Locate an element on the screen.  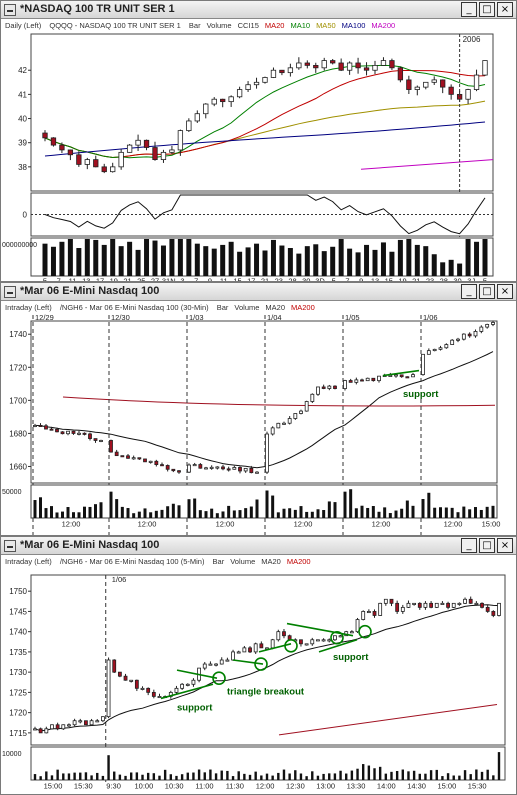
x-tick-label: 13:30 is located at coordinates (356, 786).